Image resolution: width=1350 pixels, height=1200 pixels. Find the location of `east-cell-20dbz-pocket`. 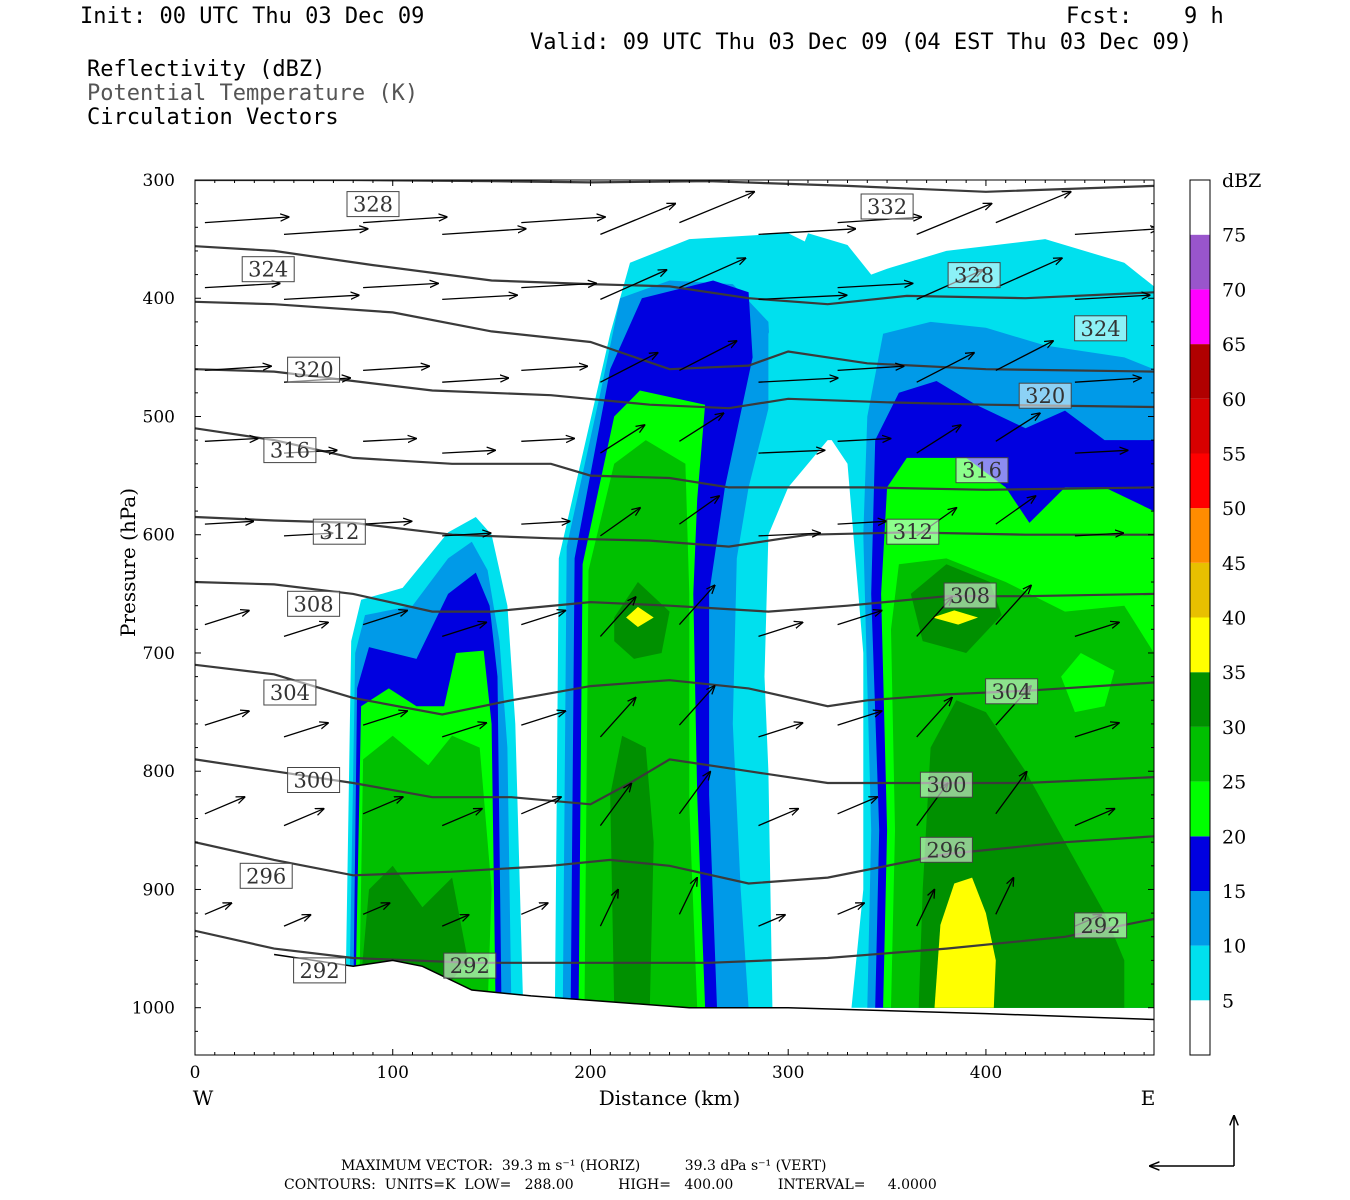

east-cell-20dbz-pocket is located at coordinates (1088, 683).